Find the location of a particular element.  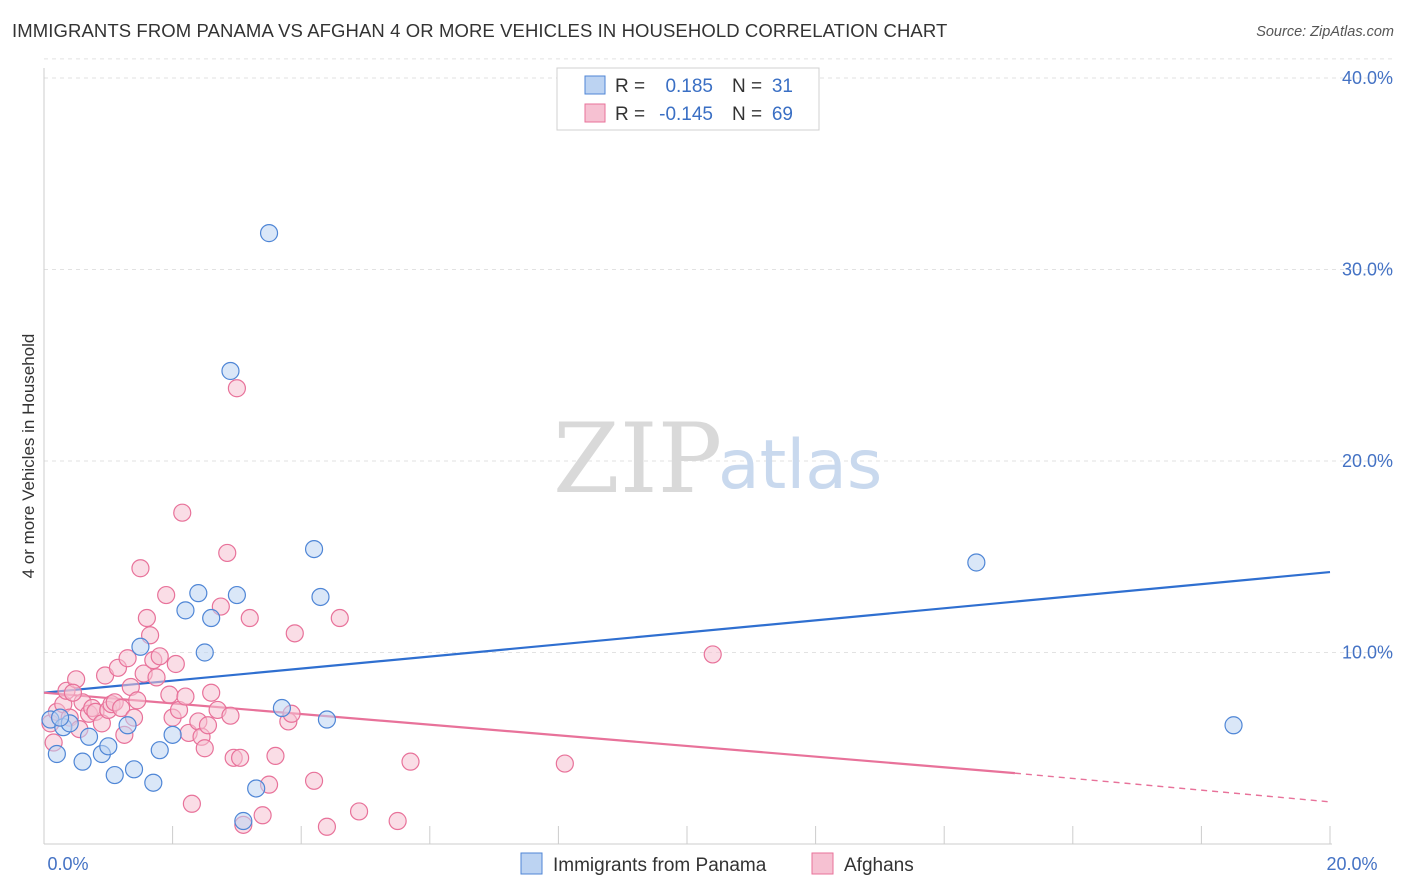

series-legend: Immigrants from Panama Afghans is located at coordinates (717, 864).